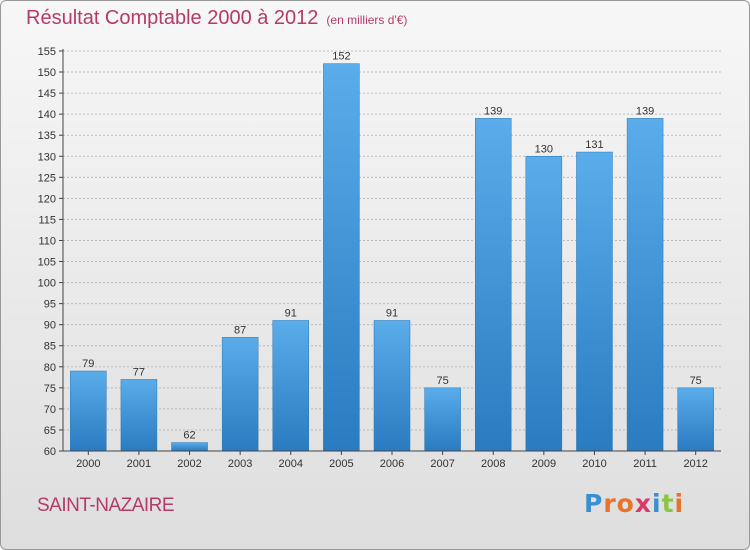 The image size is (750, 550). Describe the element at coordinates (50, 326) in the screenshot. I see `y-tick-label: 90` at that location.